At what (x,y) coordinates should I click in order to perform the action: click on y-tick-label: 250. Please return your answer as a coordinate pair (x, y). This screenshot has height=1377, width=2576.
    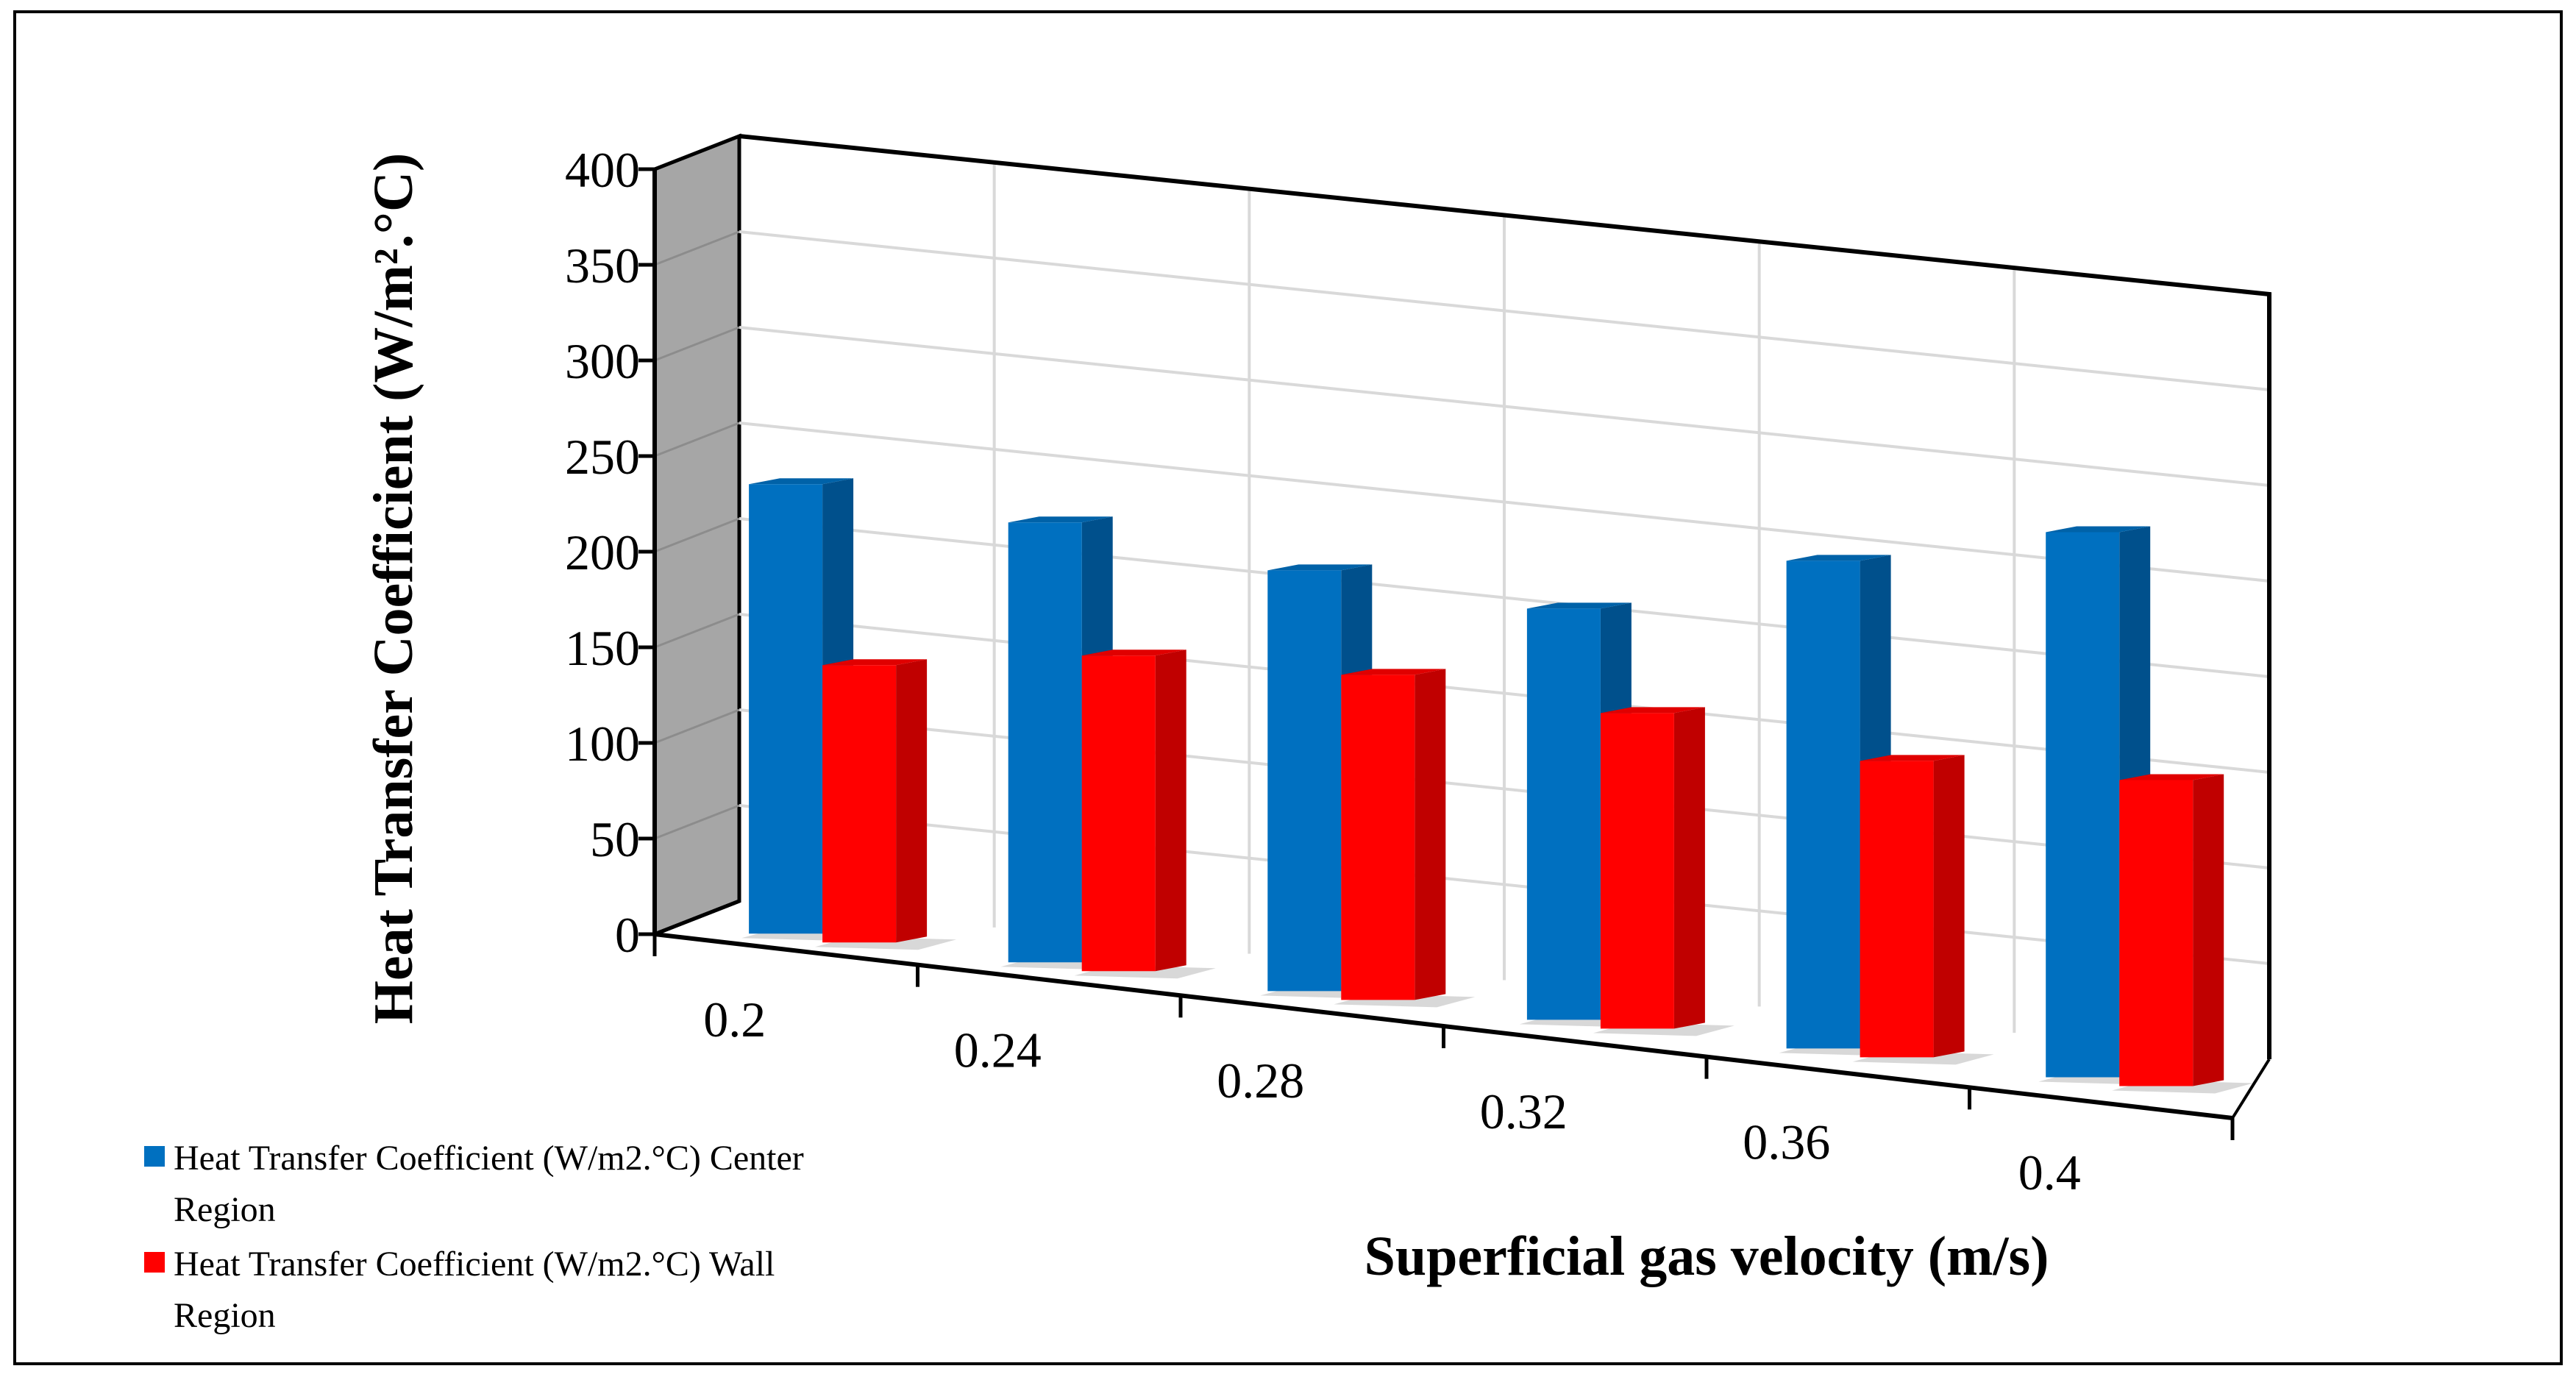
    Looking at the image, I should click on (602, 457).